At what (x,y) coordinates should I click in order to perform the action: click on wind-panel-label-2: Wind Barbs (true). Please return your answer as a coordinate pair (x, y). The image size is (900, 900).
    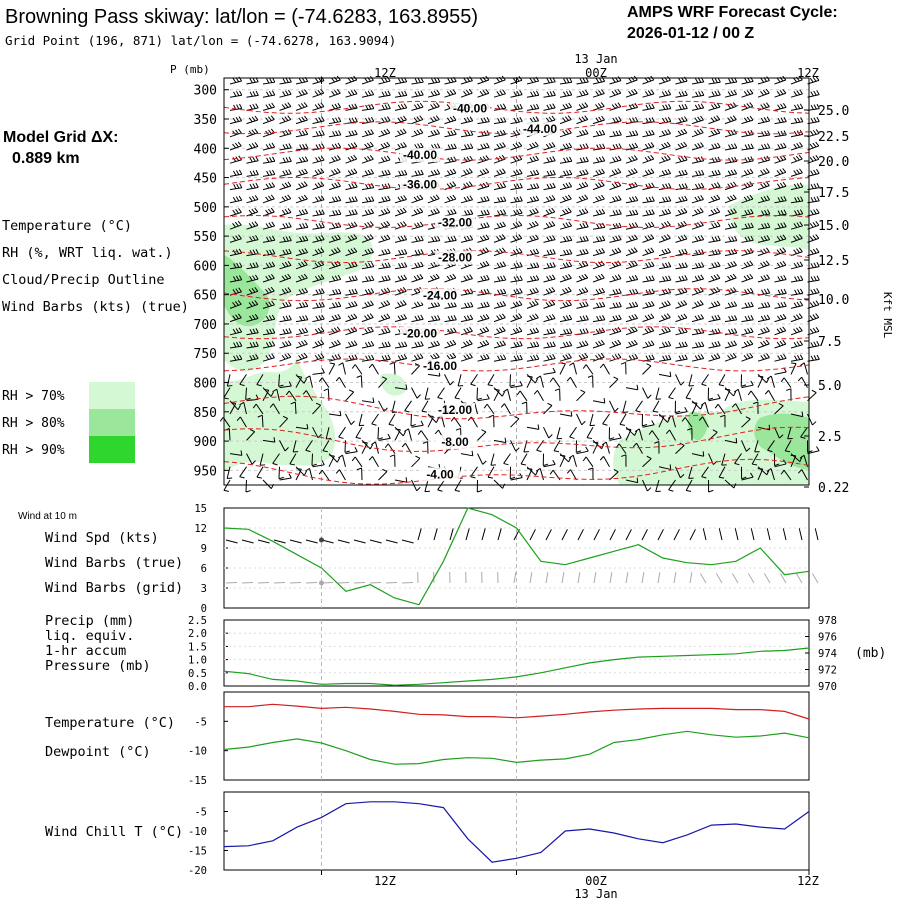
    Looking at the image, I should click on (114, 563).